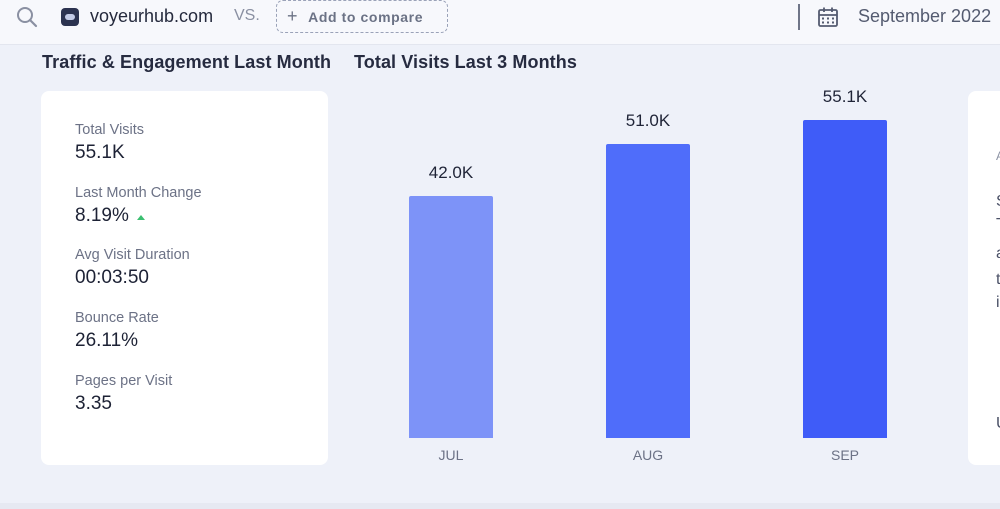 The image size is (1000, 509). I want to click on metric-value-text: 00:03:50, so click(112, 277).